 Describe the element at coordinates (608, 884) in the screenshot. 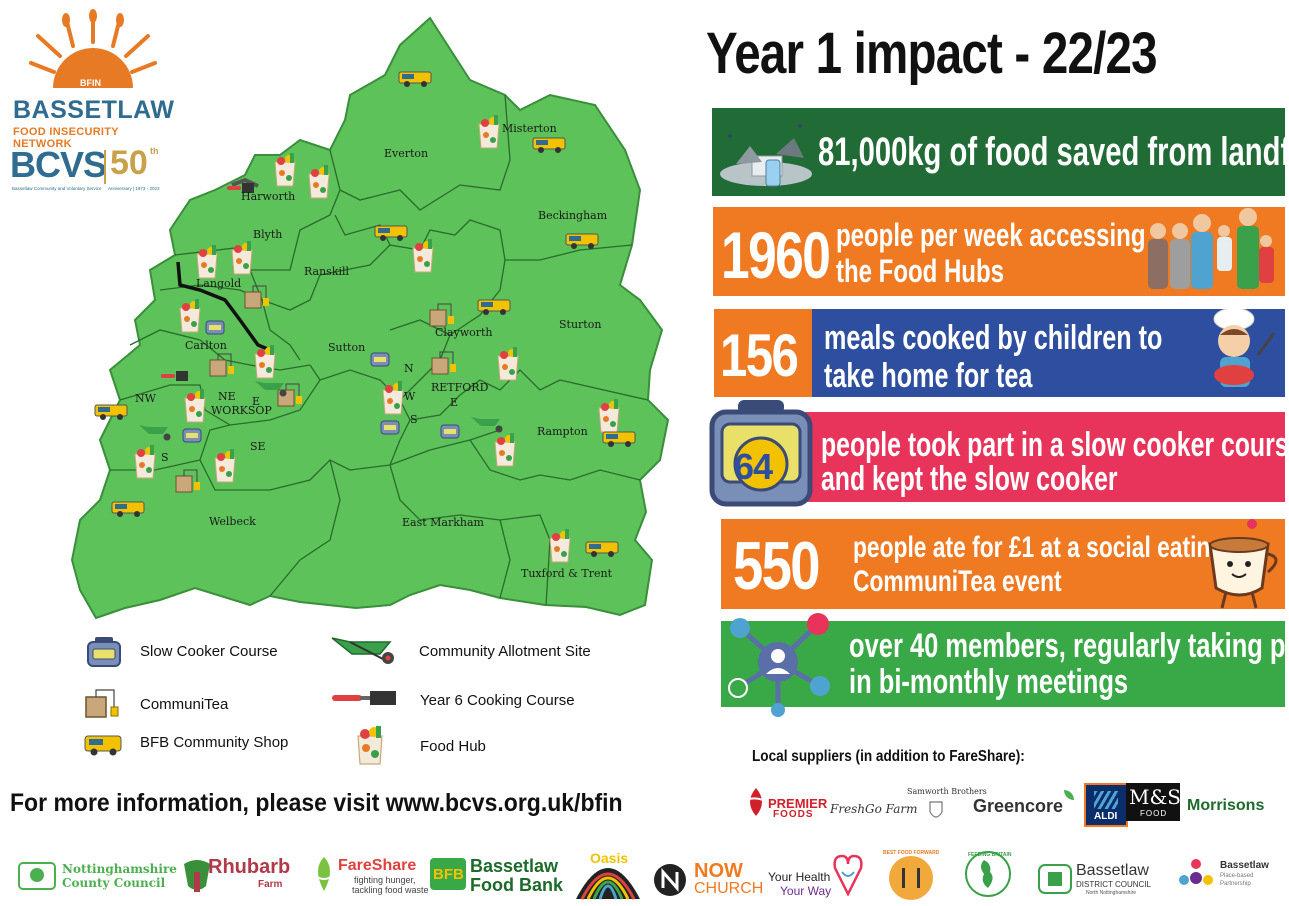

I see `oasis-logo-icon` at that location.